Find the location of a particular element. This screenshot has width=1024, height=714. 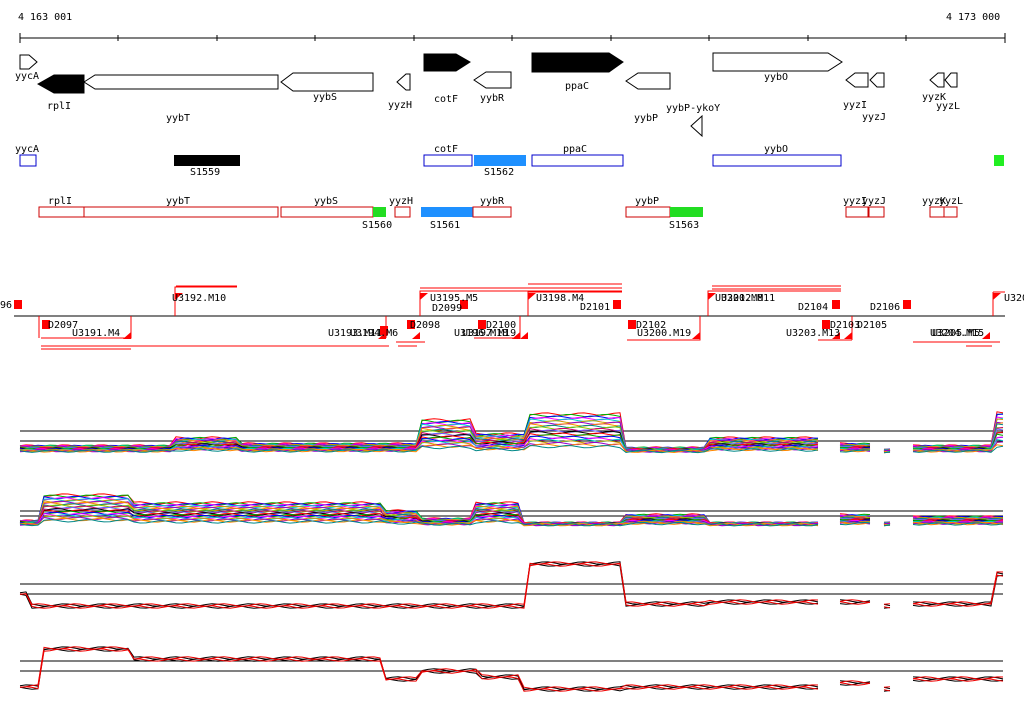

gene-yybP-ykoY: yybP-ykoY is located at coordinates (693, 120).